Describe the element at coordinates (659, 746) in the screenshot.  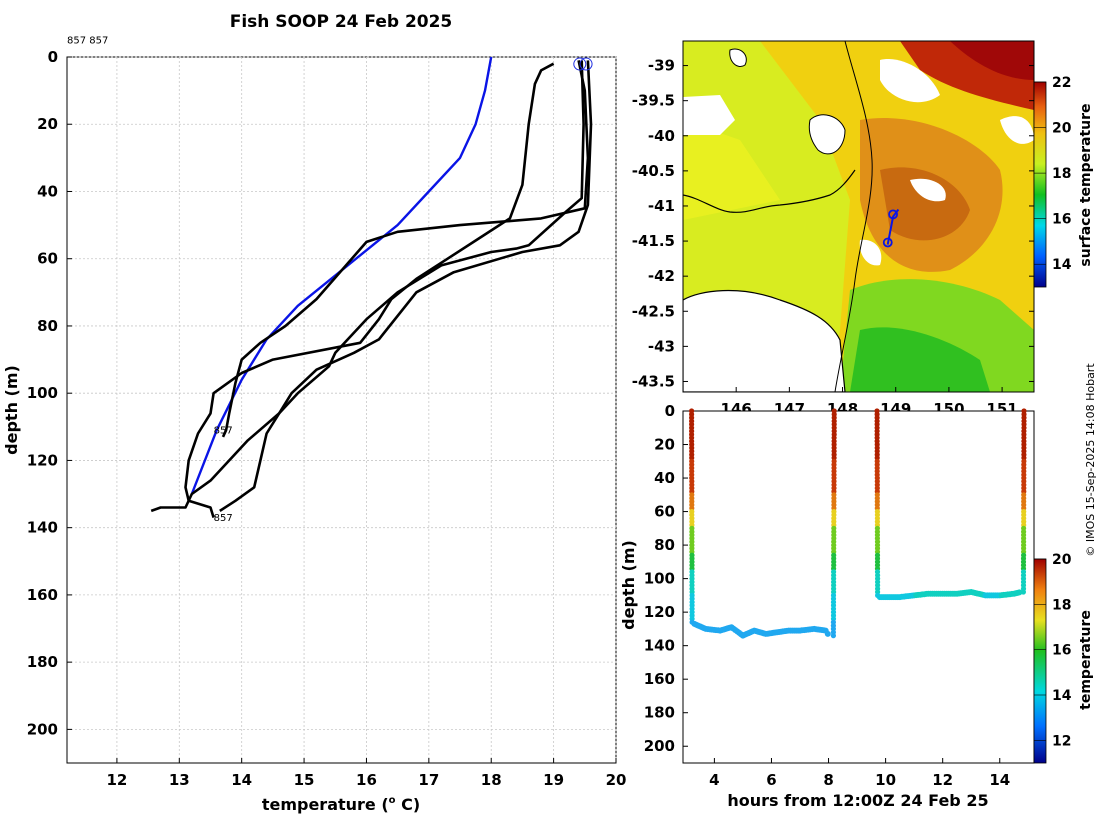
I see `depth-time-ytick-label: 200` at that location.